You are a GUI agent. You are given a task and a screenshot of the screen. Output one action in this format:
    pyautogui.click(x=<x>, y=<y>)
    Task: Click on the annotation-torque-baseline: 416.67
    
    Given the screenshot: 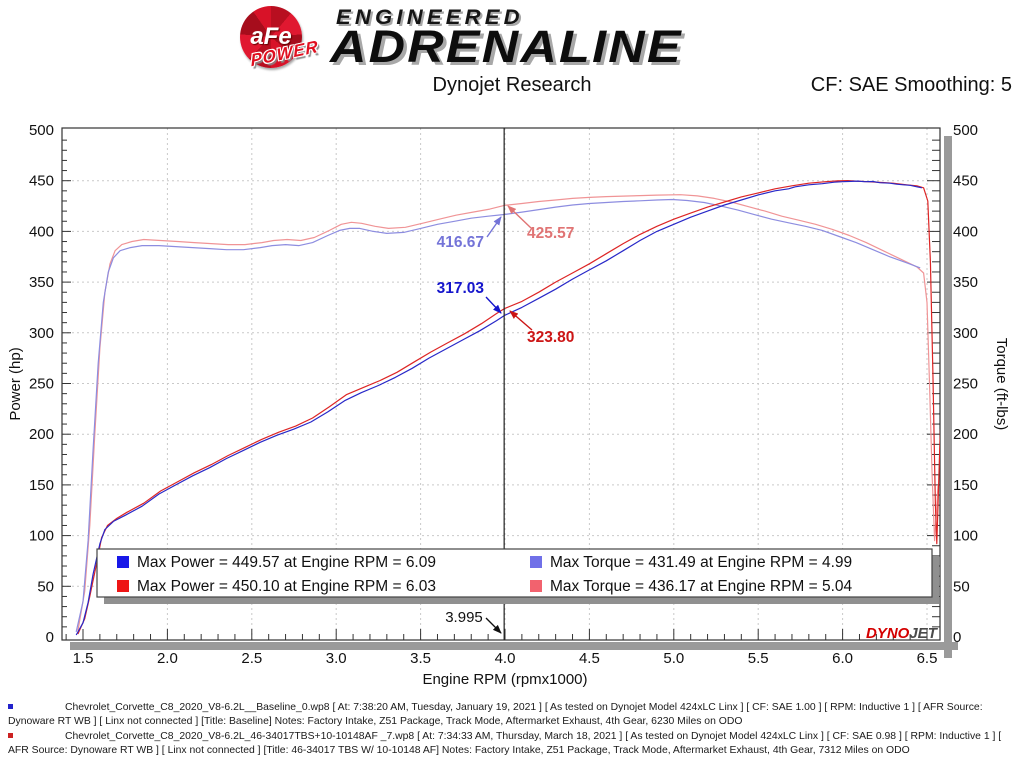 What is the action you would take?
    pyautogui.click(x=460, y=242)
    